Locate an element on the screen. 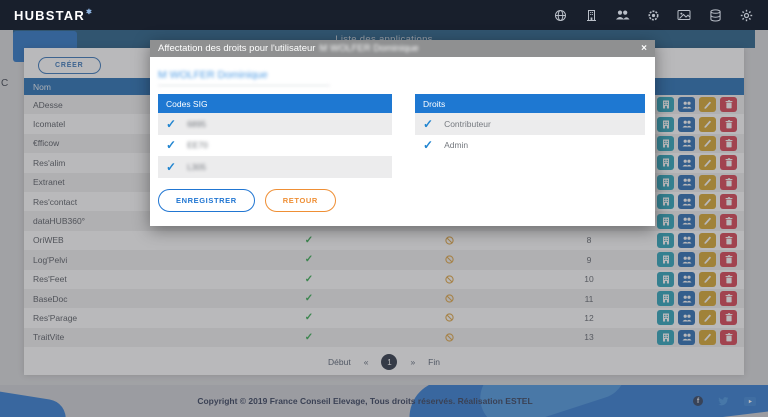 The height and width of the screenshot is (417, 768). codes-list: ✓ 6895 ✓ EE70 ✓ L305 is located at coordinates (275, 145).